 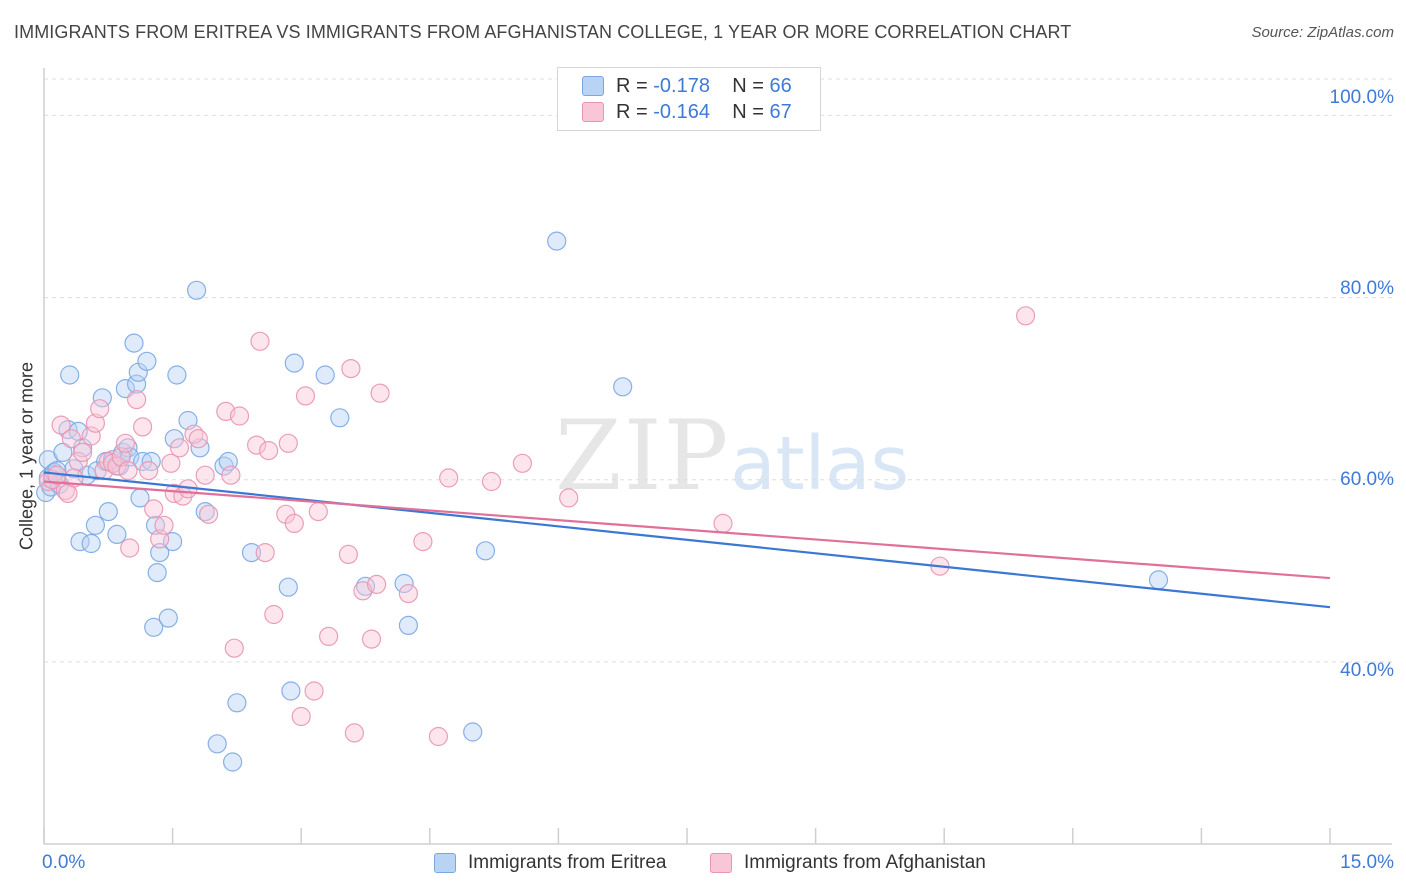 What do you see at coordinates (689, 99) in the screenshot?
I see `correlation-legend: R = -0.178 N = 66 R = -0.164 N = 67` at bounding box center [689, 99].